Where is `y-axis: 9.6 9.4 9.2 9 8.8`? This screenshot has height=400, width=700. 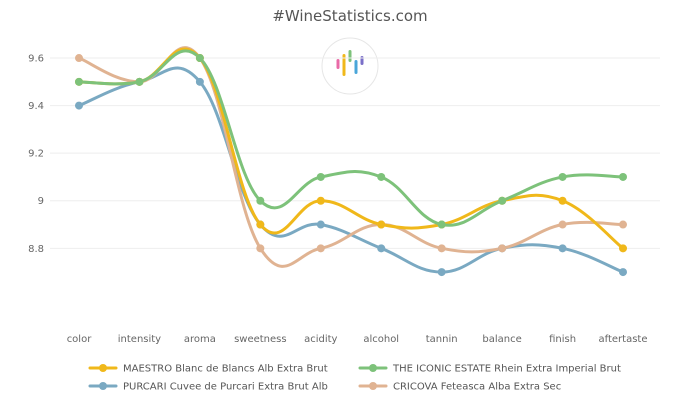
y-axis: 9.6 9.4 9.2 9 8.8 is located at coordinates (36, 154).